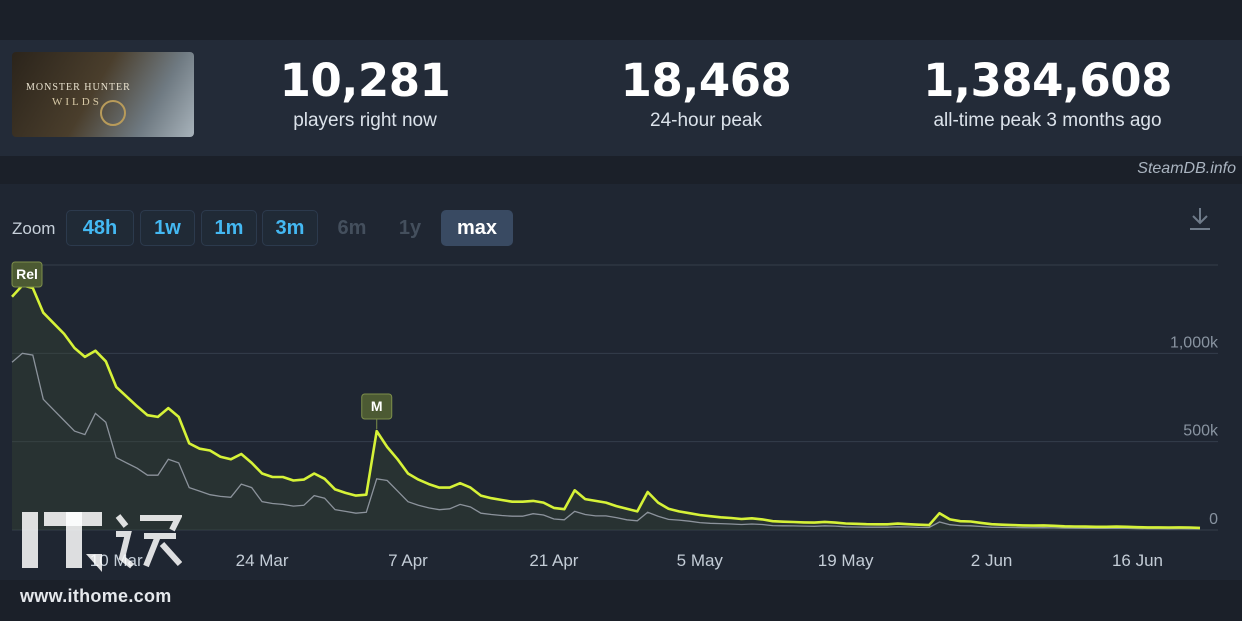 Image resolution: width=1242 pixels, height=621 pixels. Describe the element at coordinates (477, 228) in the screenshot. I see `zoom-max-button: max` at that location.